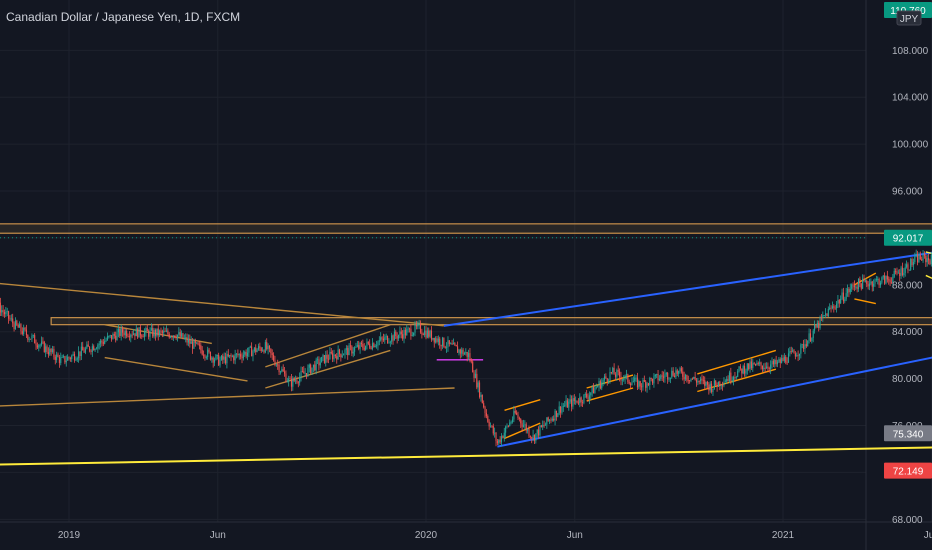 The image size is (932, 550). I want to click on currency-badge-box, so click(909, 18).